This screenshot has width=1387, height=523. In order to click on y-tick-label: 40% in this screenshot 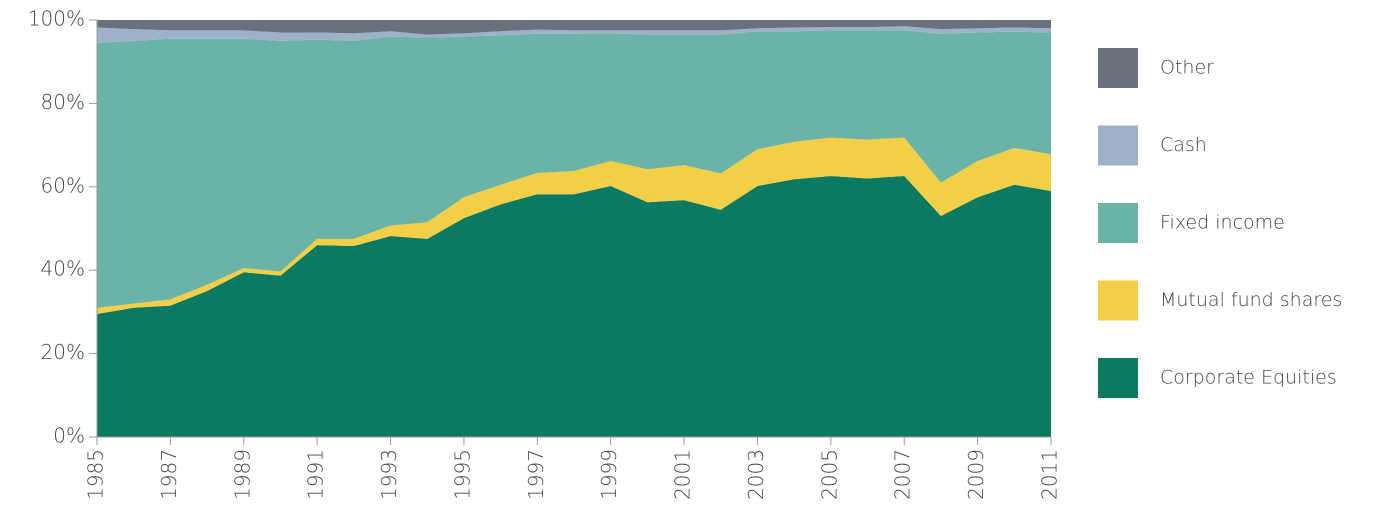, I will do `click(63, 269)`.